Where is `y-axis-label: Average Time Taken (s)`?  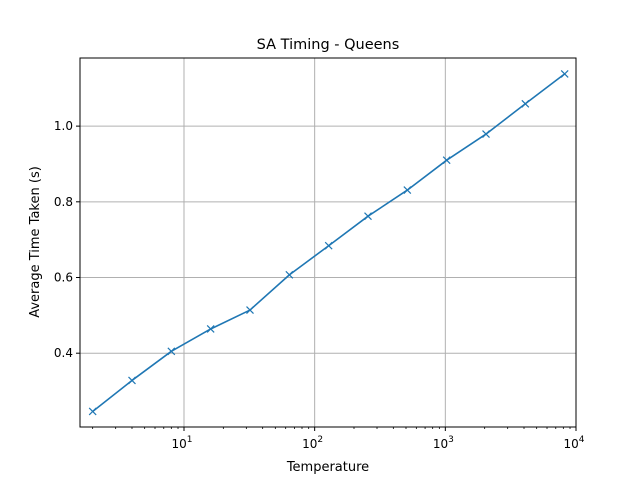
y-axis-label: Average Time Taken (s) is located at coordinates (35, 242).